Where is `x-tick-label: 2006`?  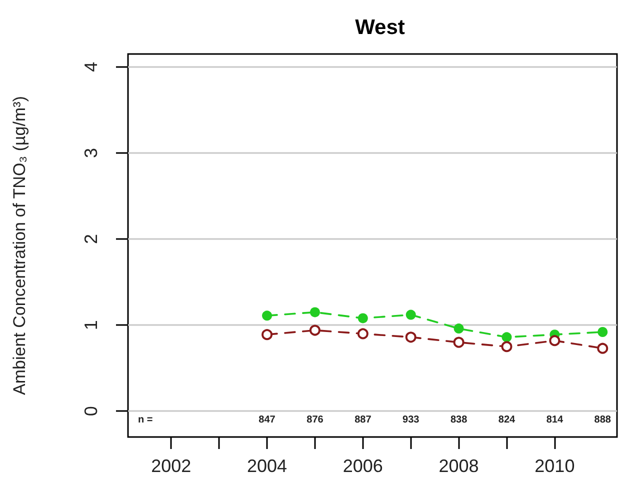
x-tick-label: 2006 is located at coordinates (362, 466).